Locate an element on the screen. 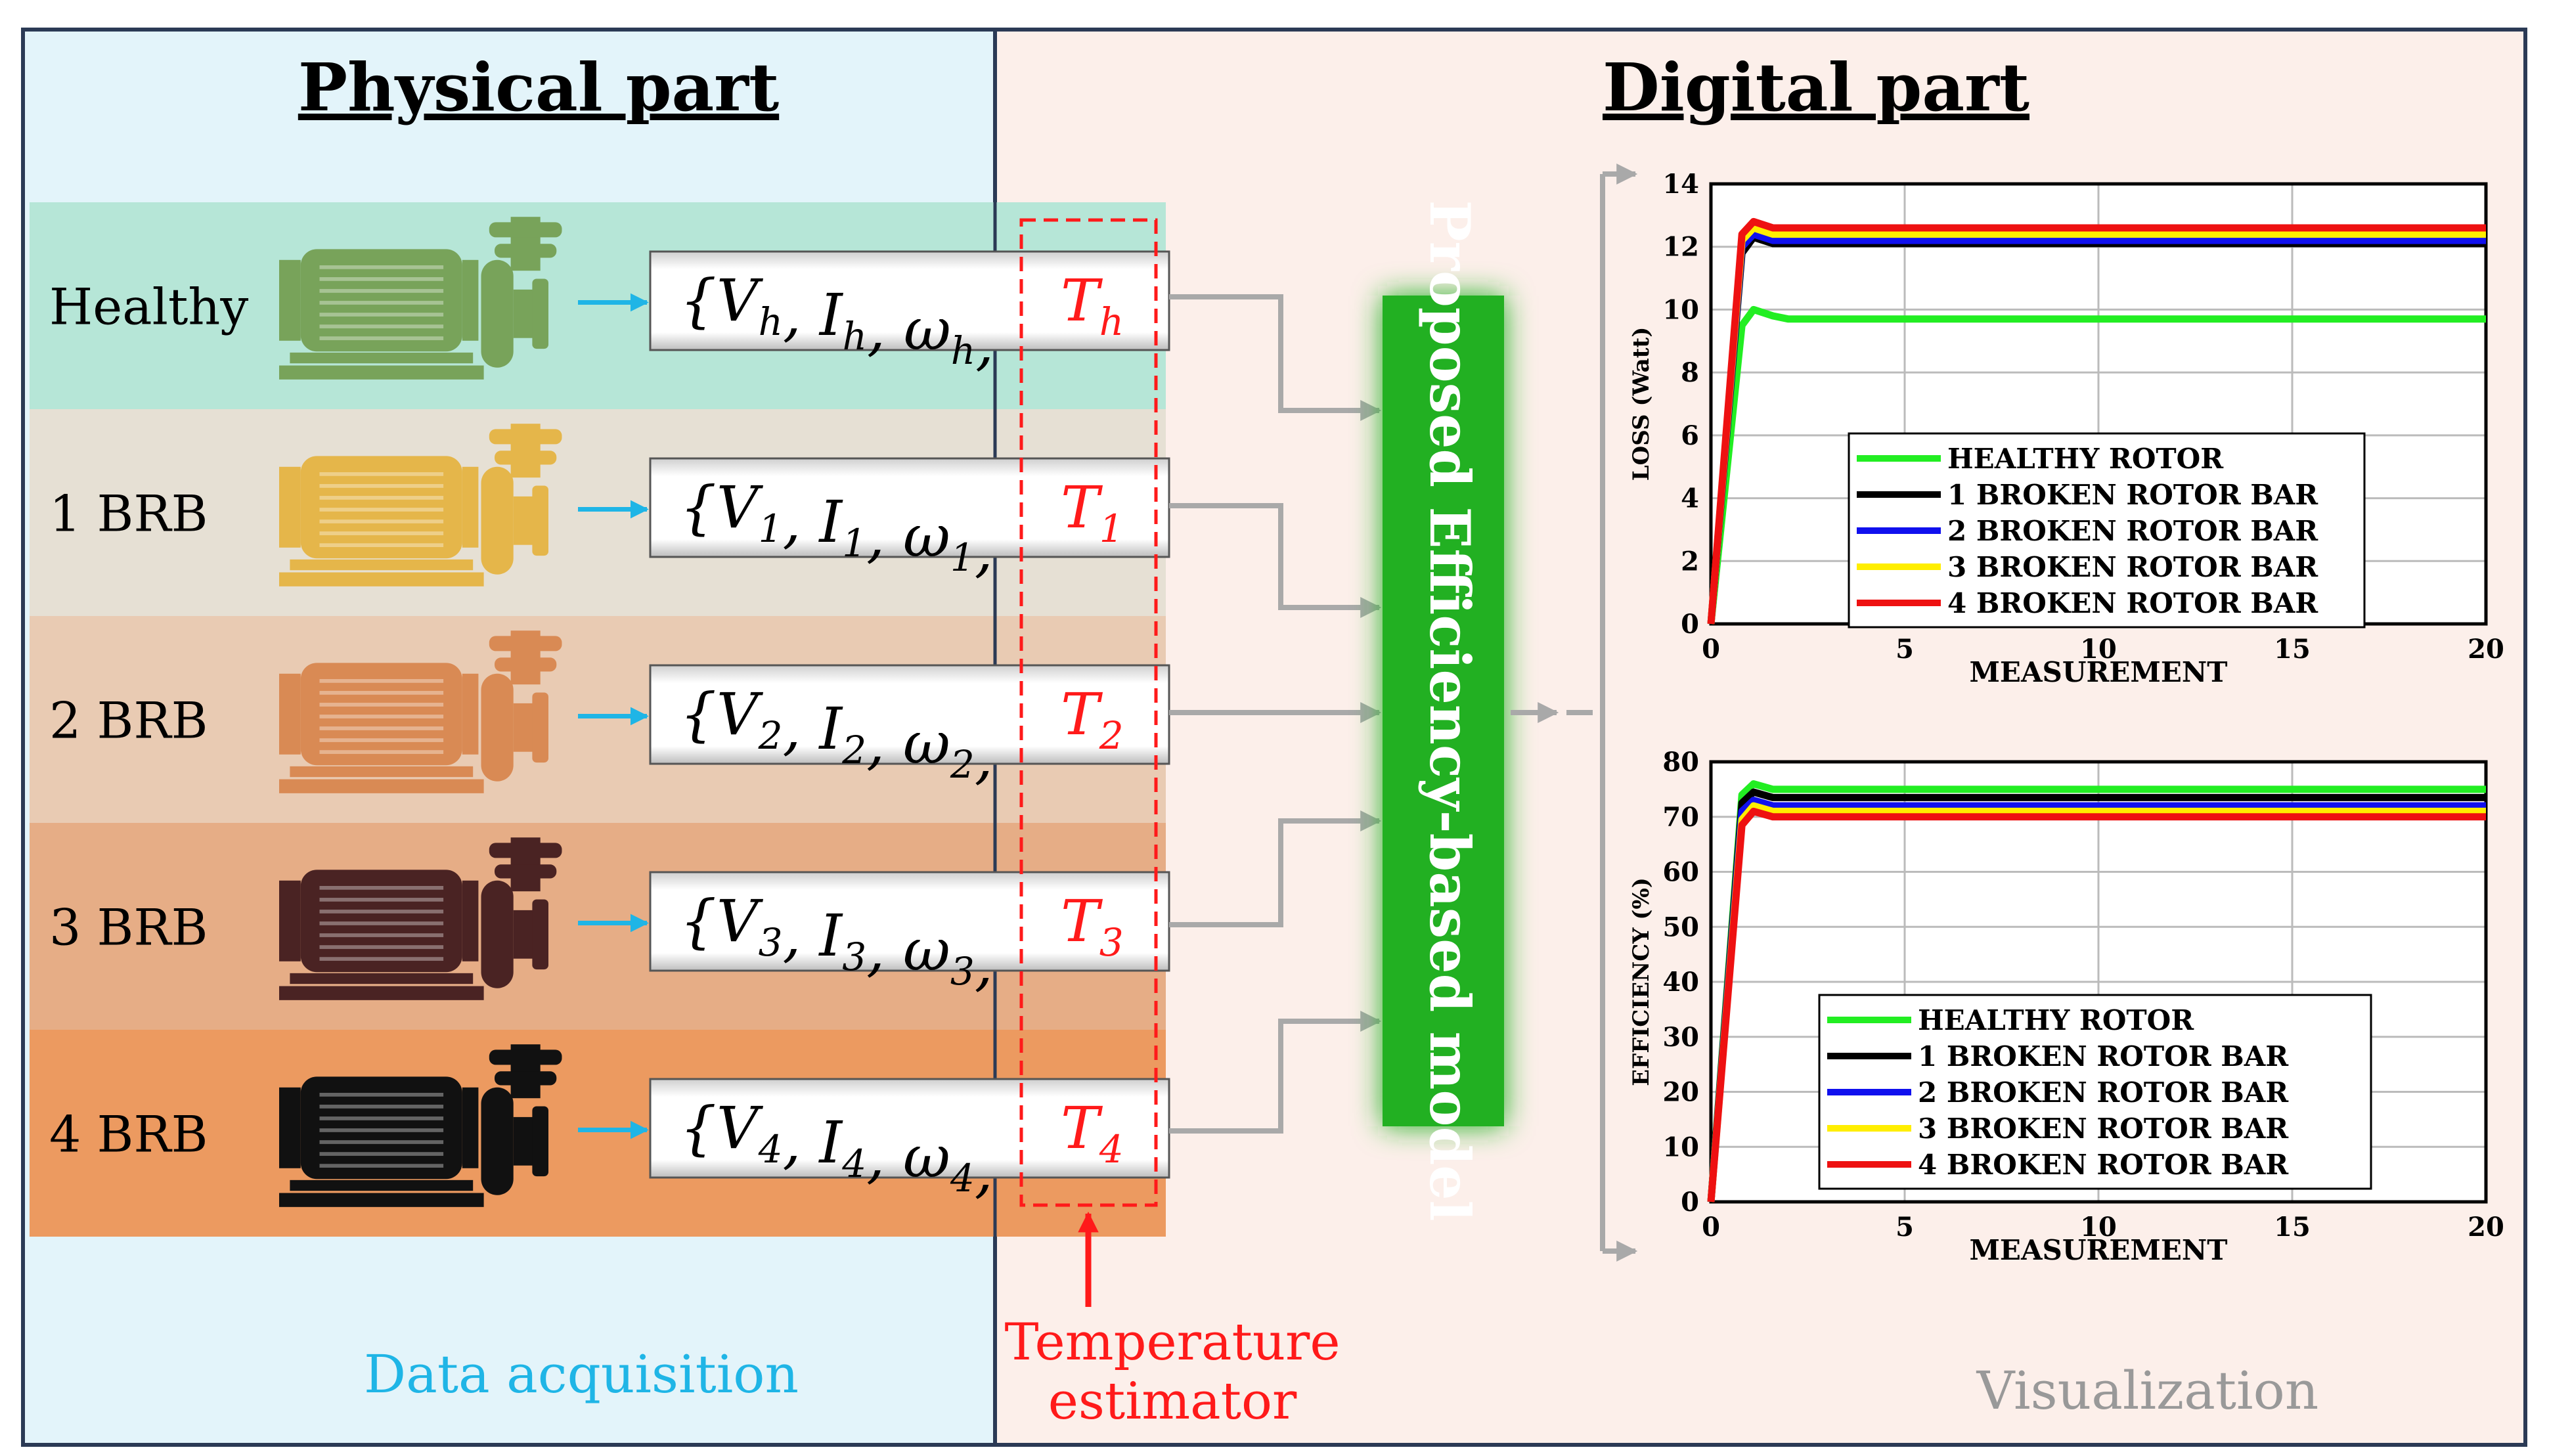 This screenshot has height=1456, width=2549. row-healthy: Healthy {Vh, Ih, ωh, Th is located at coordinates (600, 305).